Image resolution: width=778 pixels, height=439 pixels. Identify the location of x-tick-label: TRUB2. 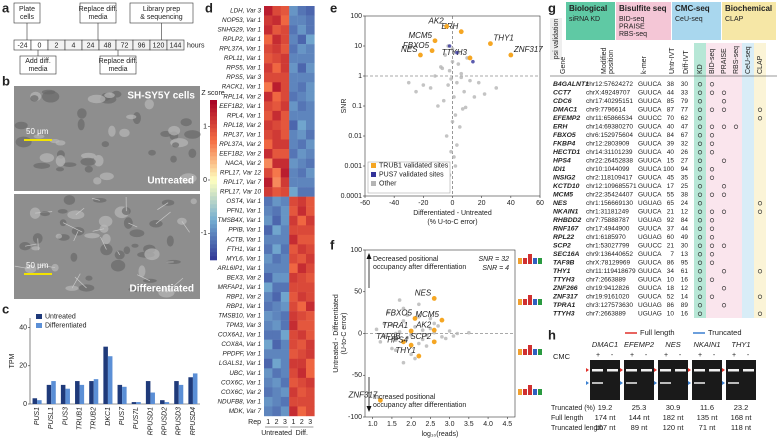
(94, 418).